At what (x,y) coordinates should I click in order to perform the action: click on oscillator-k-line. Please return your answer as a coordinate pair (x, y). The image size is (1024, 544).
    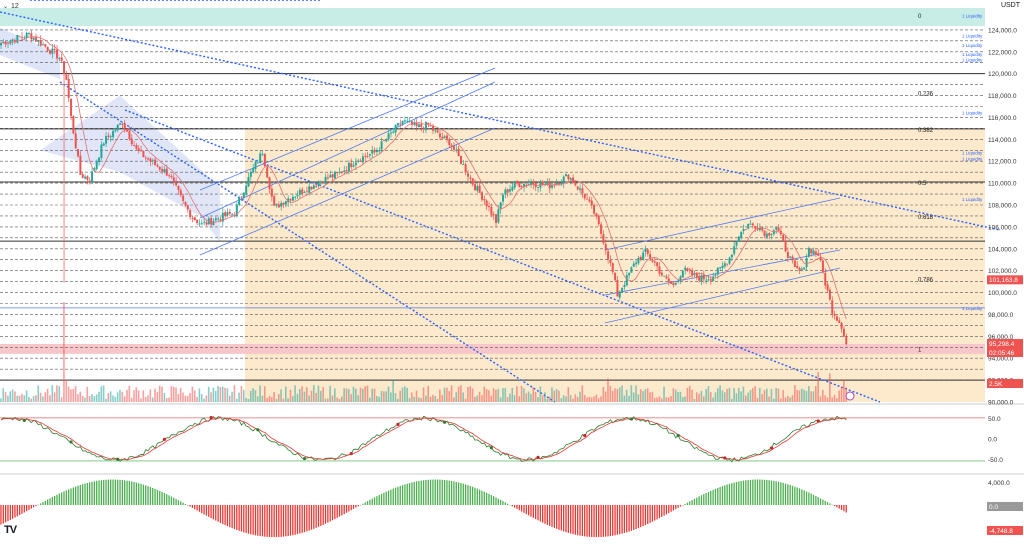
    Looking at the image, I should click on (423, 439).